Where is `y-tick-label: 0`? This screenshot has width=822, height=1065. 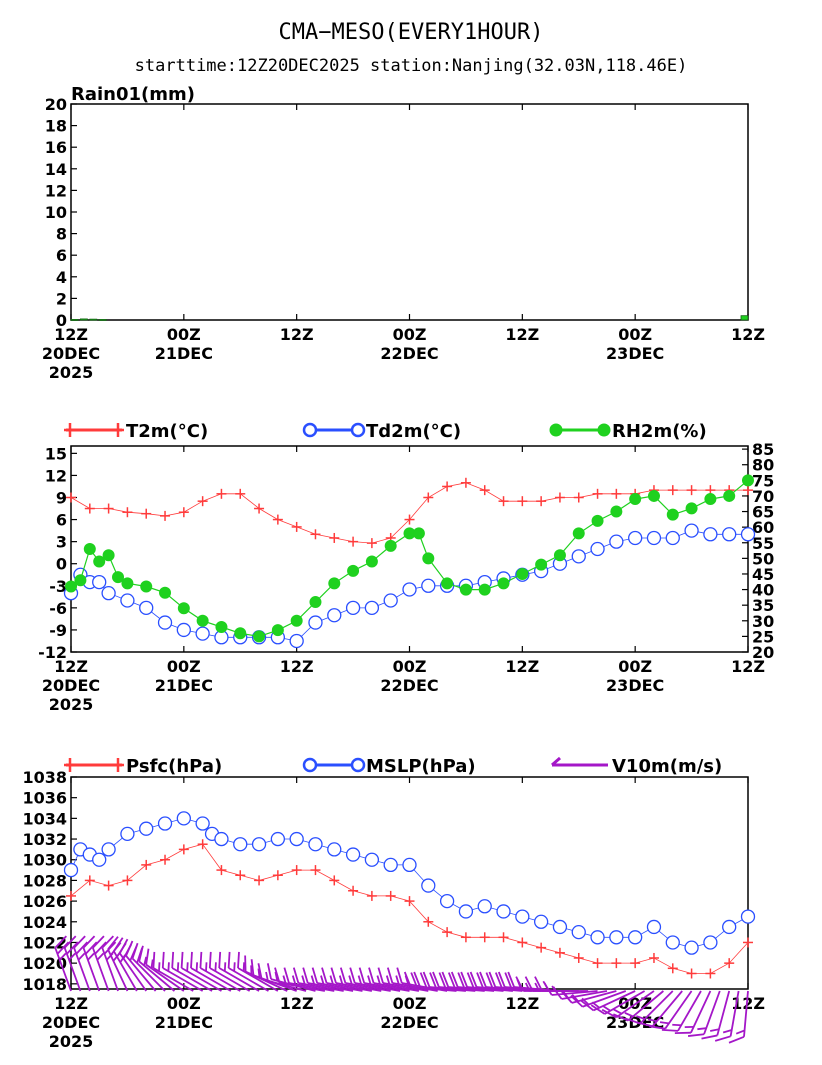 y-tick-label: 0 is located at coordinates (61, 320).